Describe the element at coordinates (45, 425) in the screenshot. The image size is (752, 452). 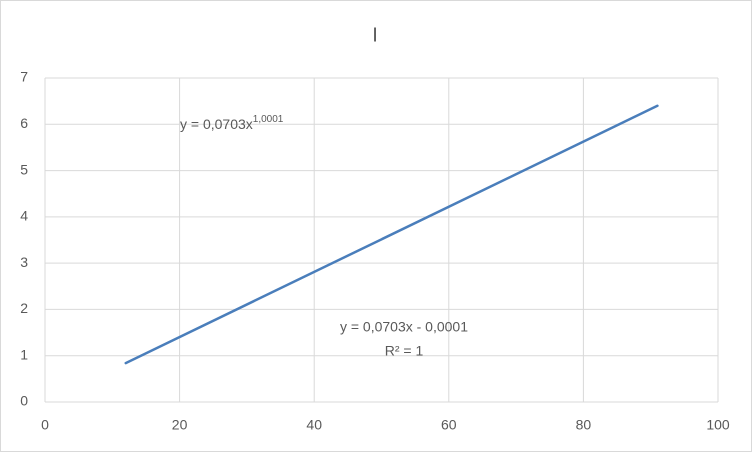
I see `x-tick-label: 0` at that location.